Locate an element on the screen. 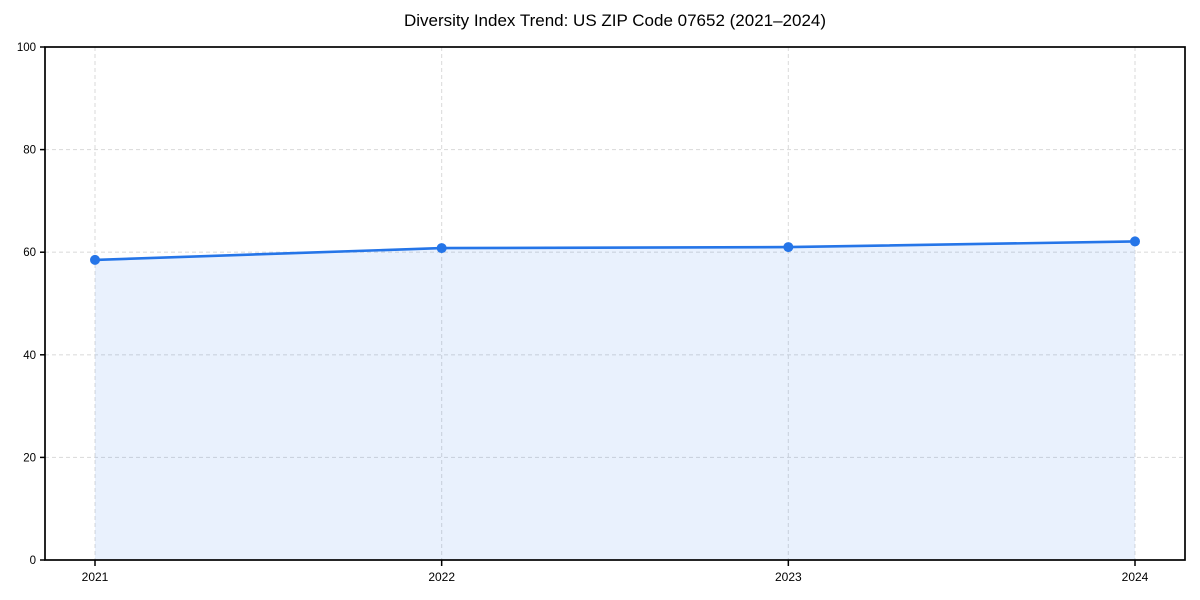 This screenshot has width=1200, height=600. y-tick-label: 0 is located at coordinates (33, 561).